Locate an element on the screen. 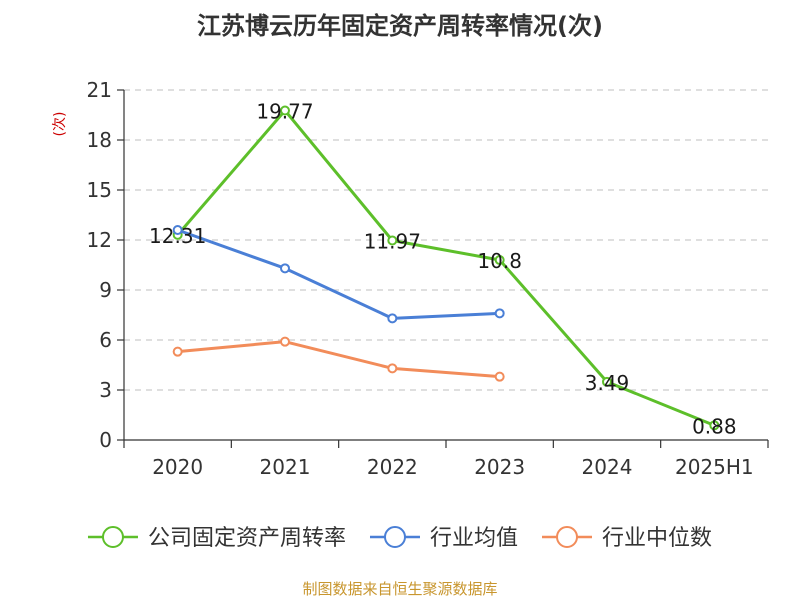  legend-item-2: 行业均值 is located at coordinates (443, 538).